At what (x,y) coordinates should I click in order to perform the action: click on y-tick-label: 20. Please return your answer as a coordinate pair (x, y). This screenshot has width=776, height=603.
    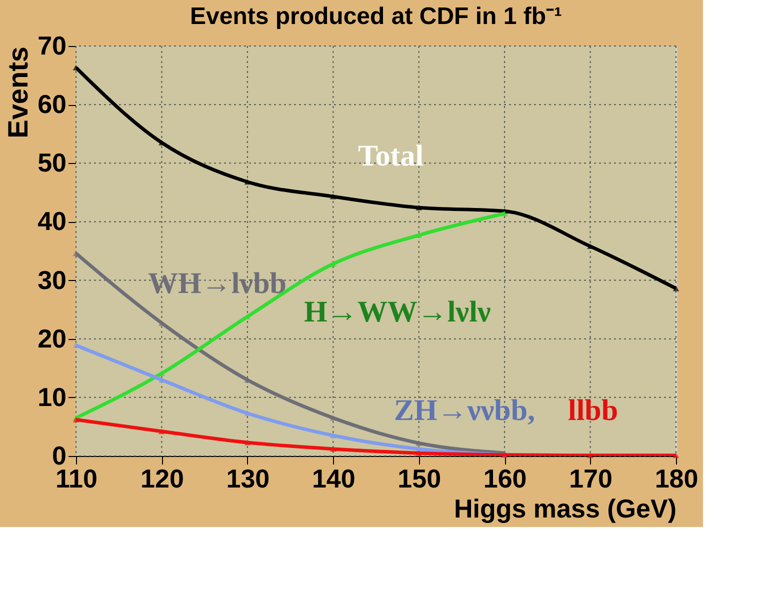
    Looking at the image, I should click on (52, 338).